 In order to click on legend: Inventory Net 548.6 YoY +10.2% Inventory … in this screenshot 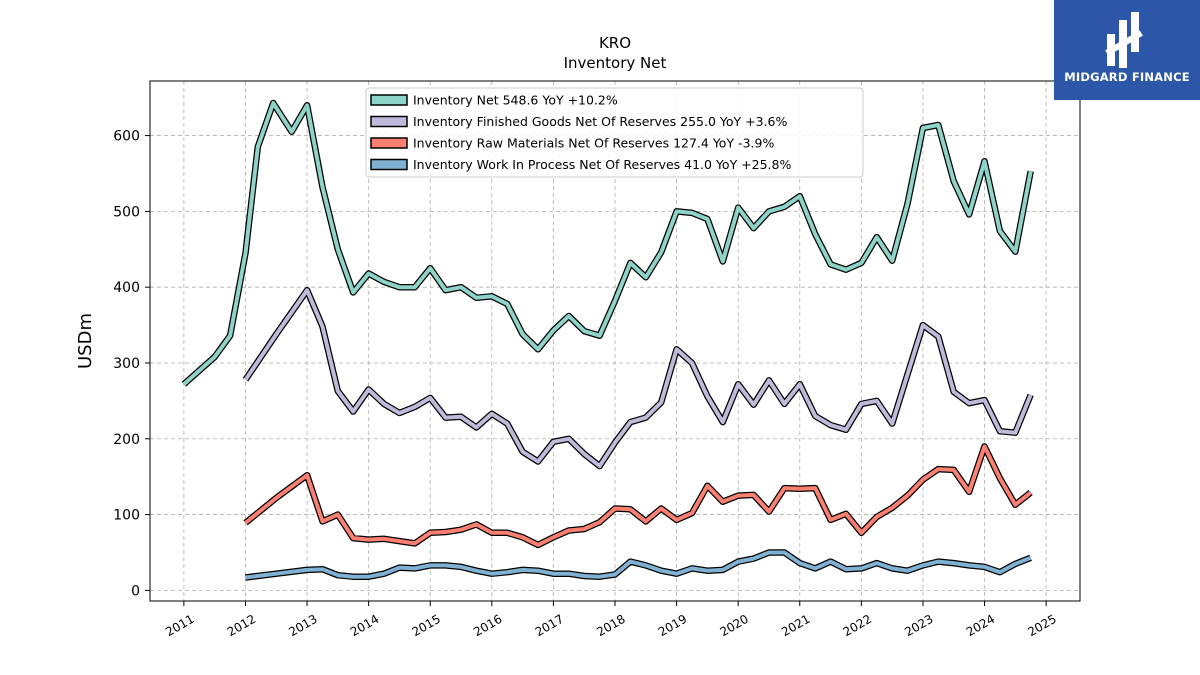, I will do `click(614, 132)`.